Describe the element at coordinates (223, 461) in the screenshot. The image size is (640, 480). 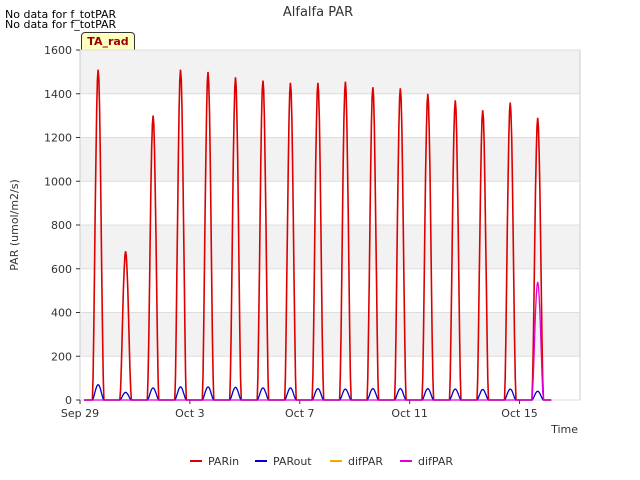
I see `legend-label: PARin` at that location.